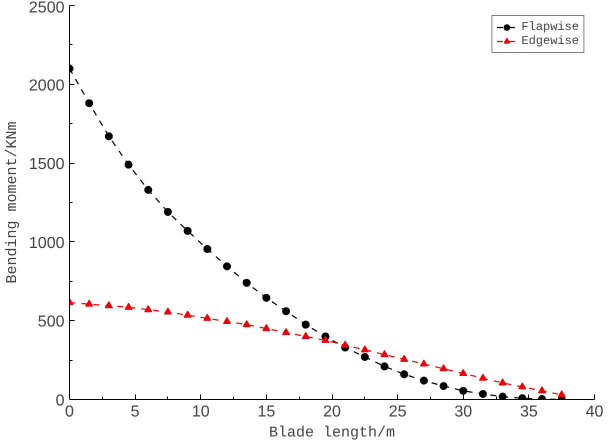  What do you see at coordinates (397, 412) in the screenshot?
I see `x-tick-label: 25` at bounding box center [397, 412].